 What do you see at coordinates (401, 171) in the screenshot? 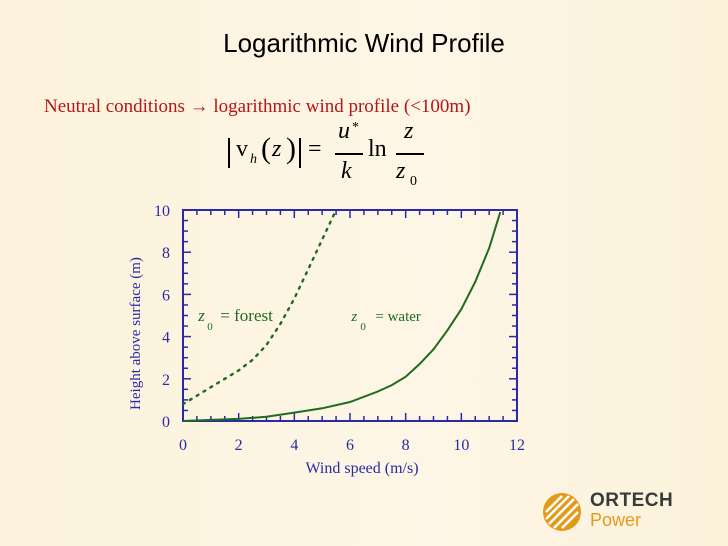
I see `formula-z-den: z` at bounding box center [401, 171].